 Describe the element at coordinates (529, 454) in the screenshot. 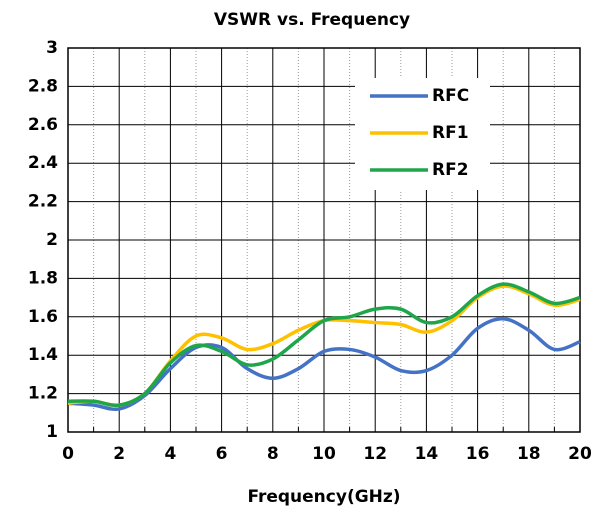

I see `x-tick-label: 18` at that location.